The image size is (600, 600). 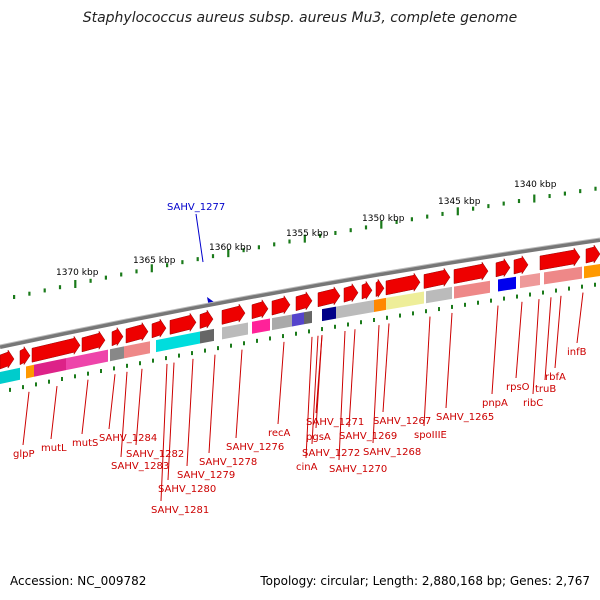 I want to click on gene-label-SAHV_1282: SAHV_1282, so click(x=155, y=454).